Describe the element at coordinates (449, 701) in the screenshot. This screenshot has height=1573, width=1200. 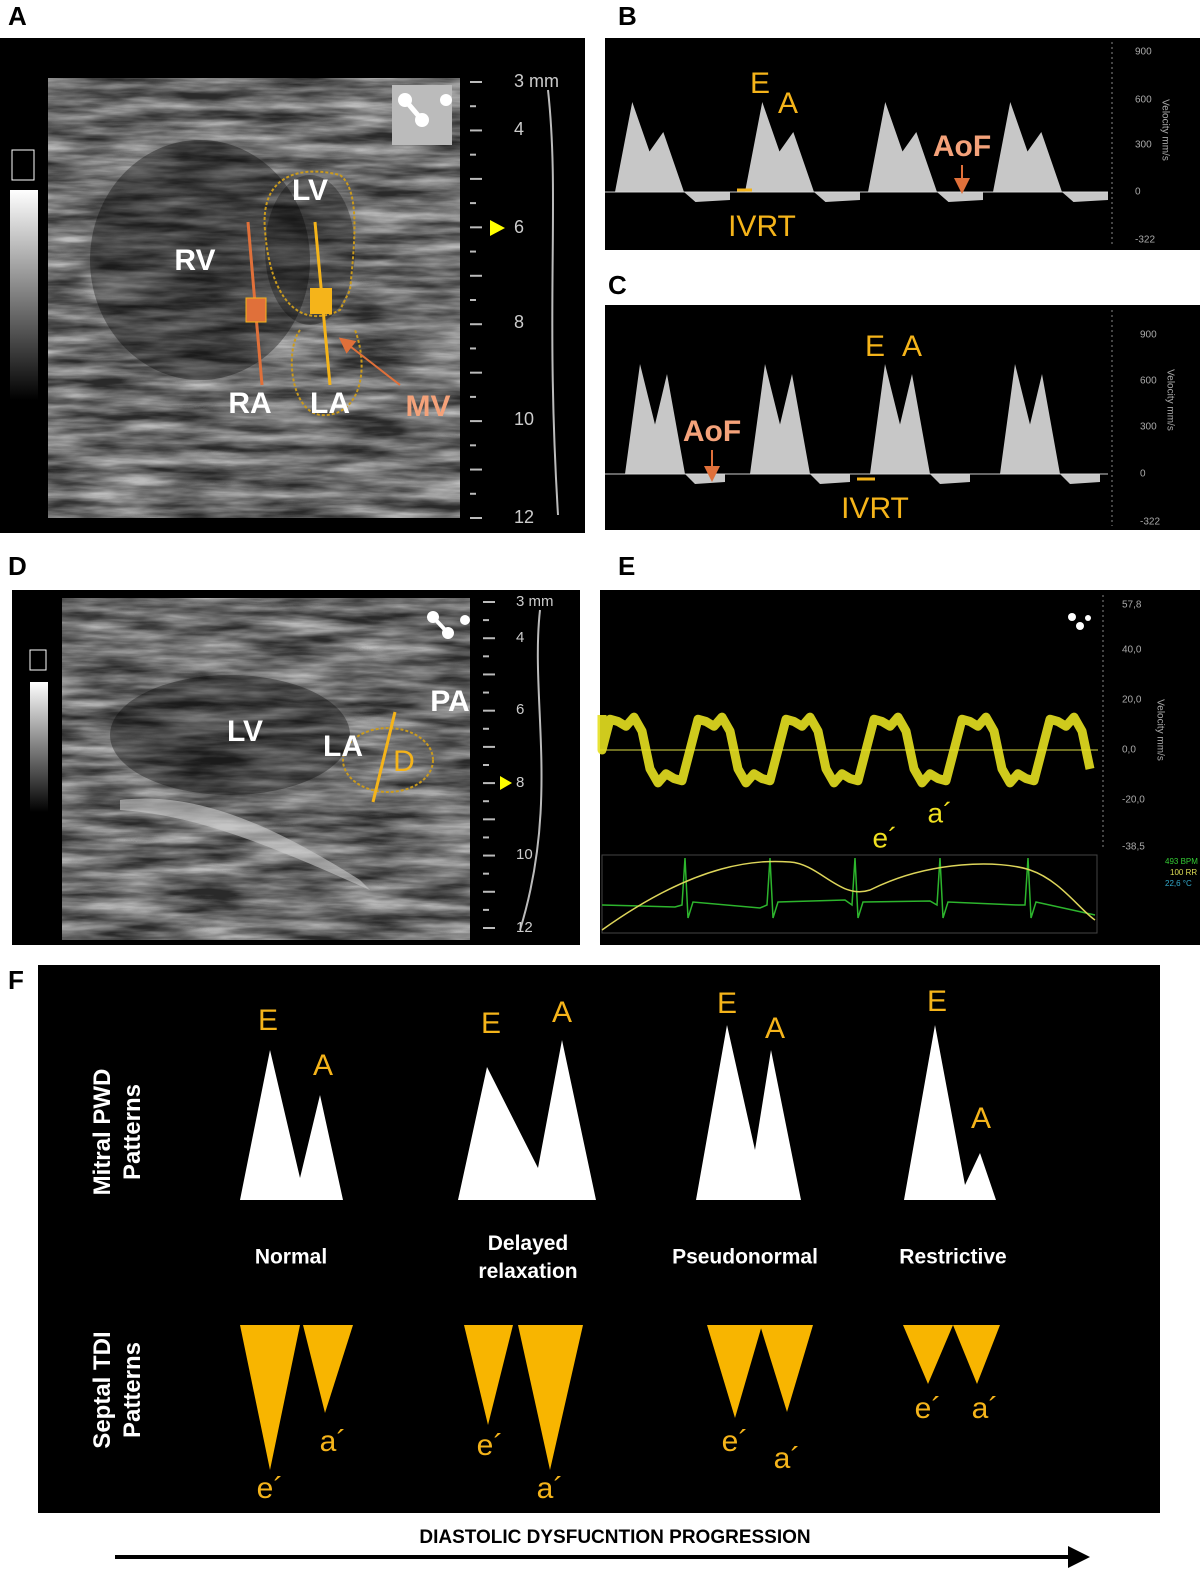
I see `label: PA` at that location.